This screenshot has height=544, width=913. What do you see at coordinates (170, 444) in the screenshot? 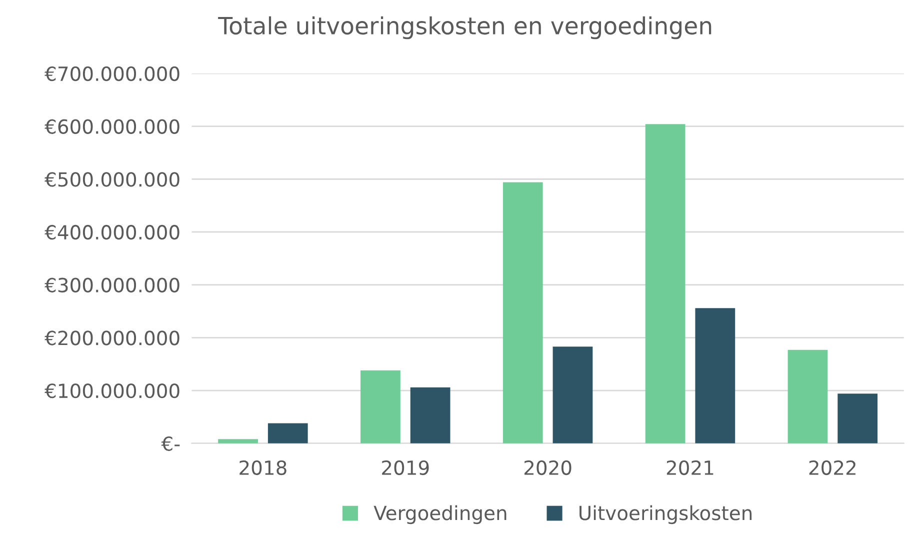
I see `y-tick-label: €-` at bounding box center [170, 444].